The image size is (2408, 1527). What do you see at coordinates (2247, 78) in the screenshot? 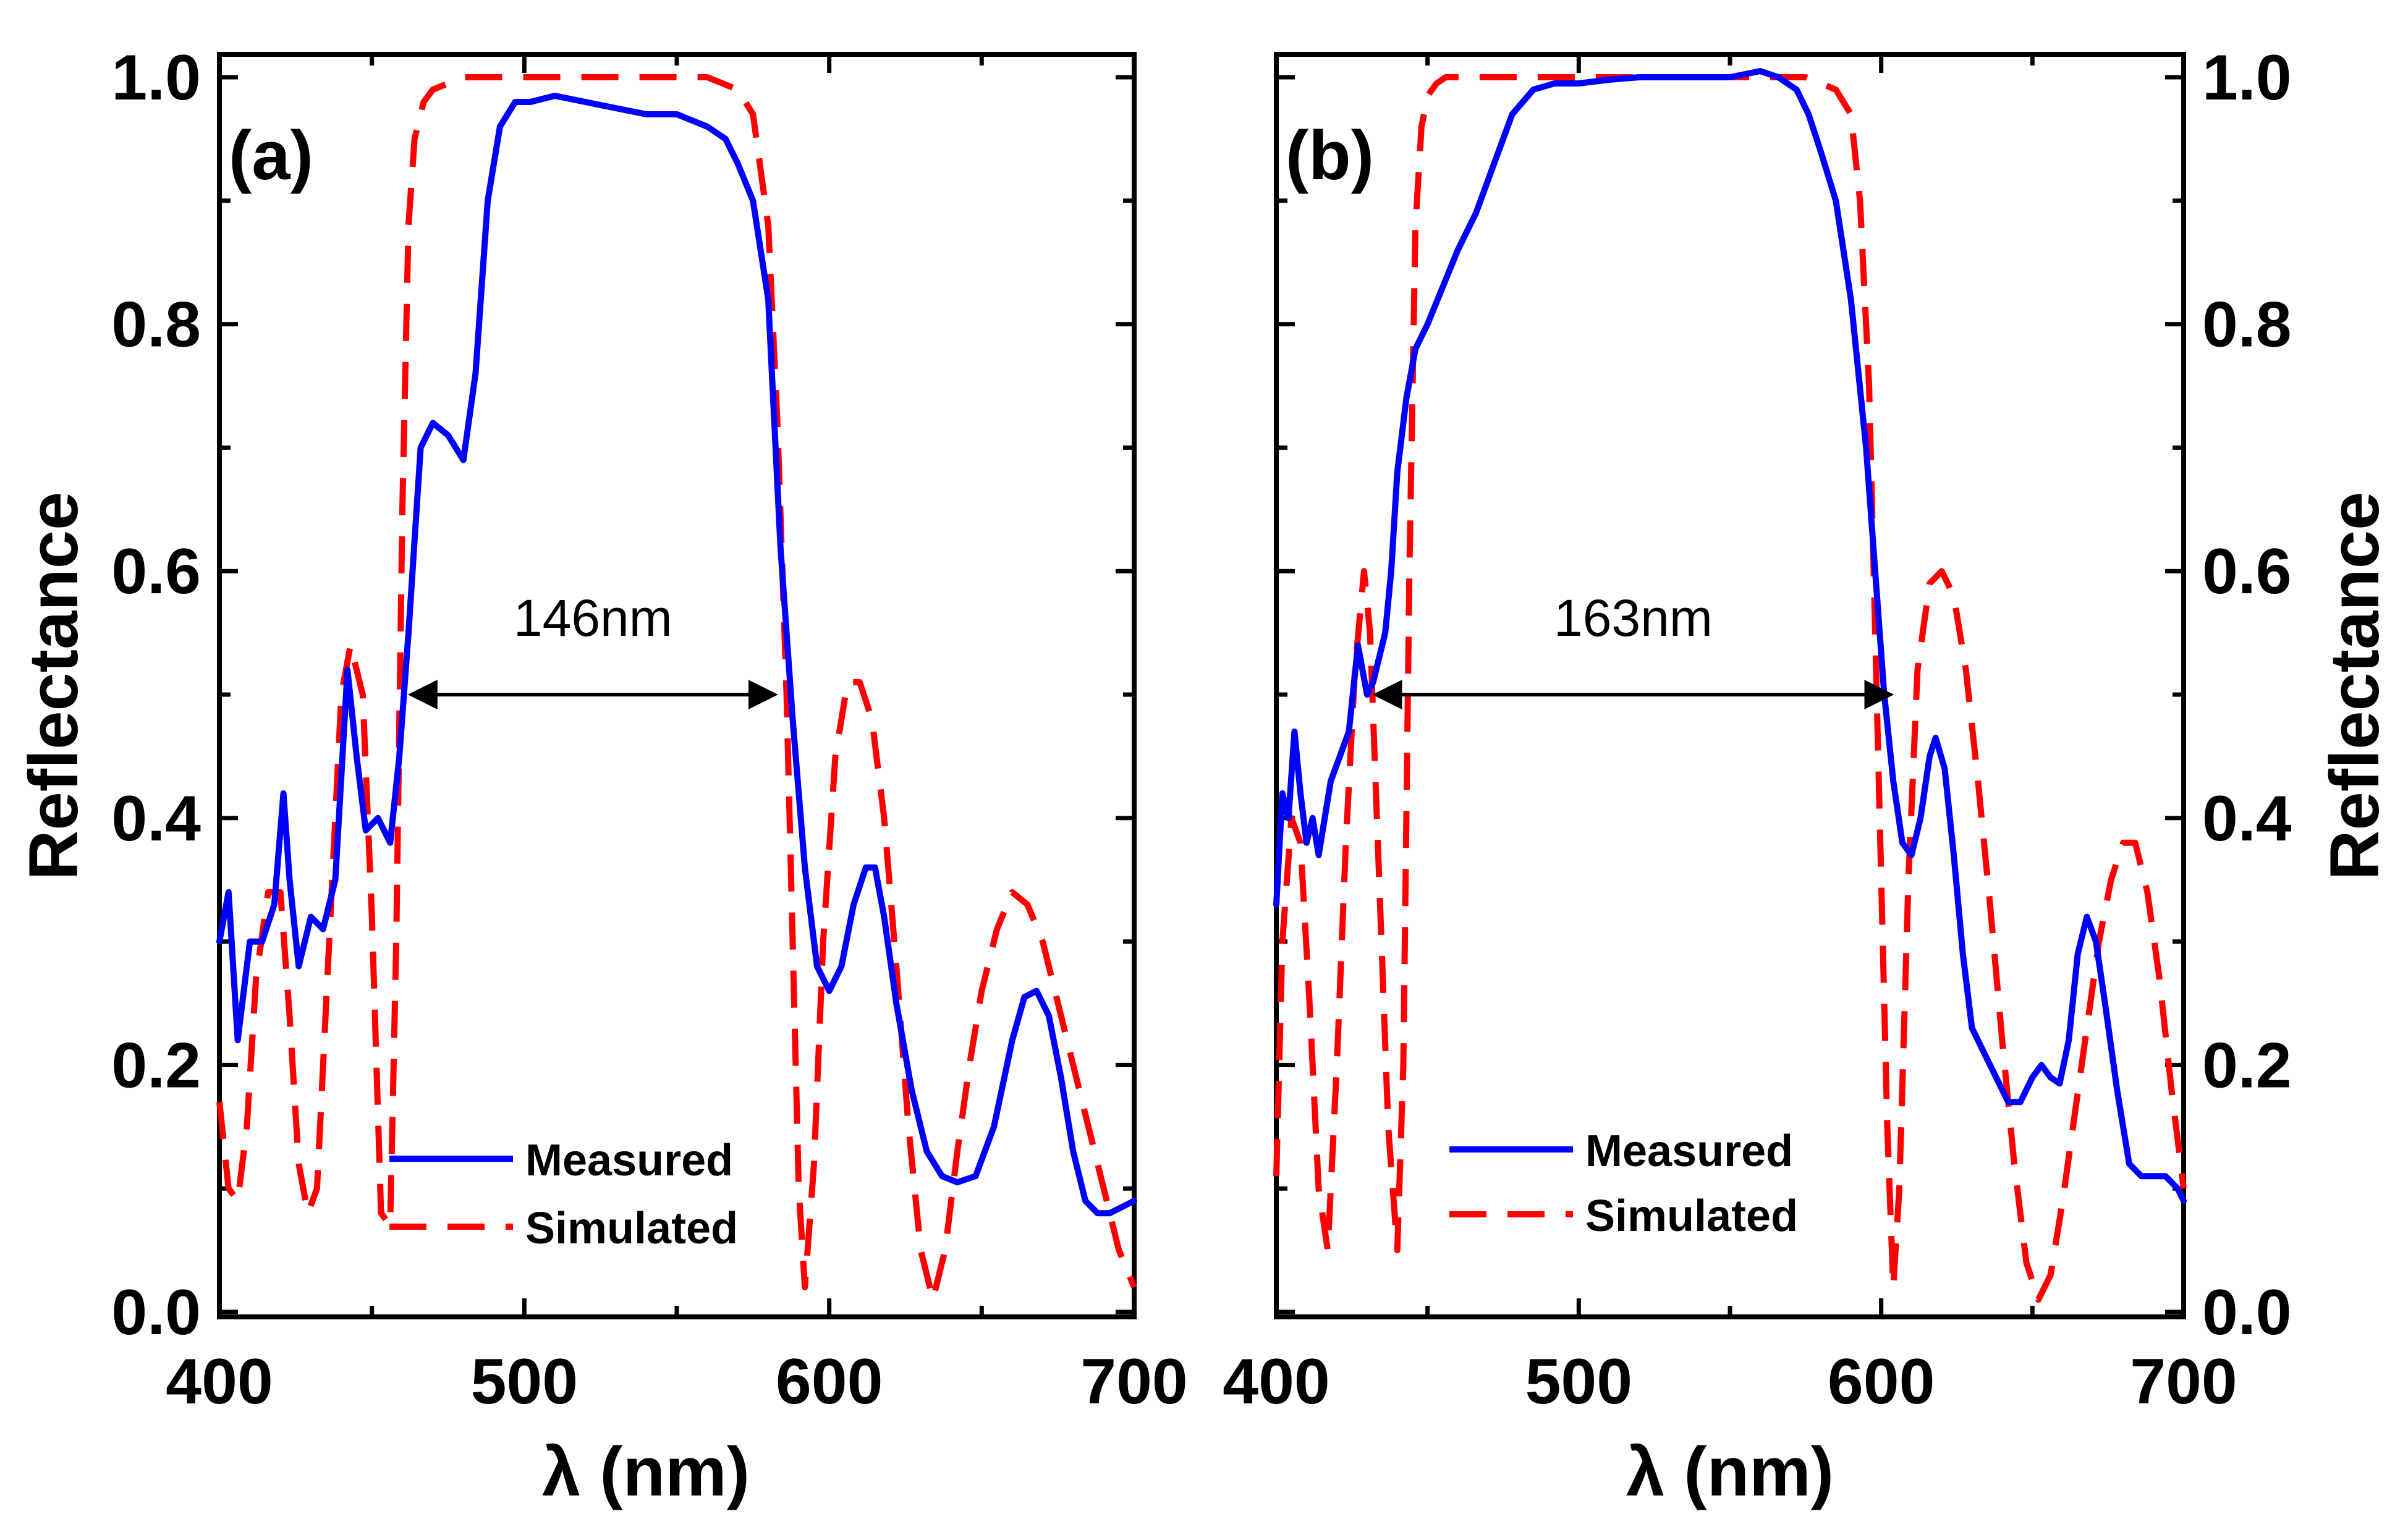
I see `y-tick-label-b-1: 1.0` at bounding box center [2247, 78].